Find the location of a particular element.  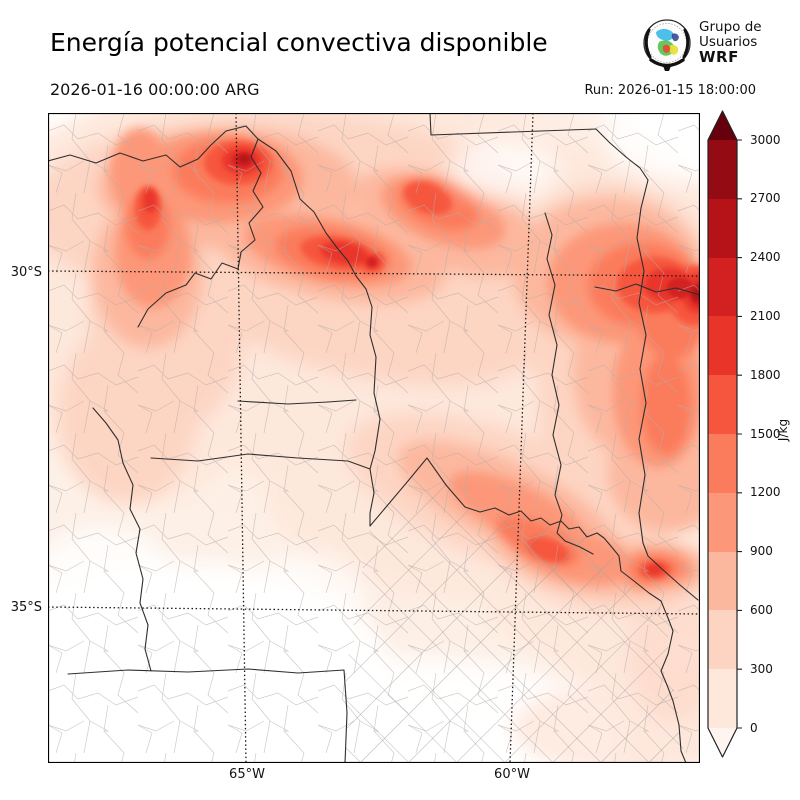

colorbar-tick-label: 2100 is located at coordinates (765, 315).